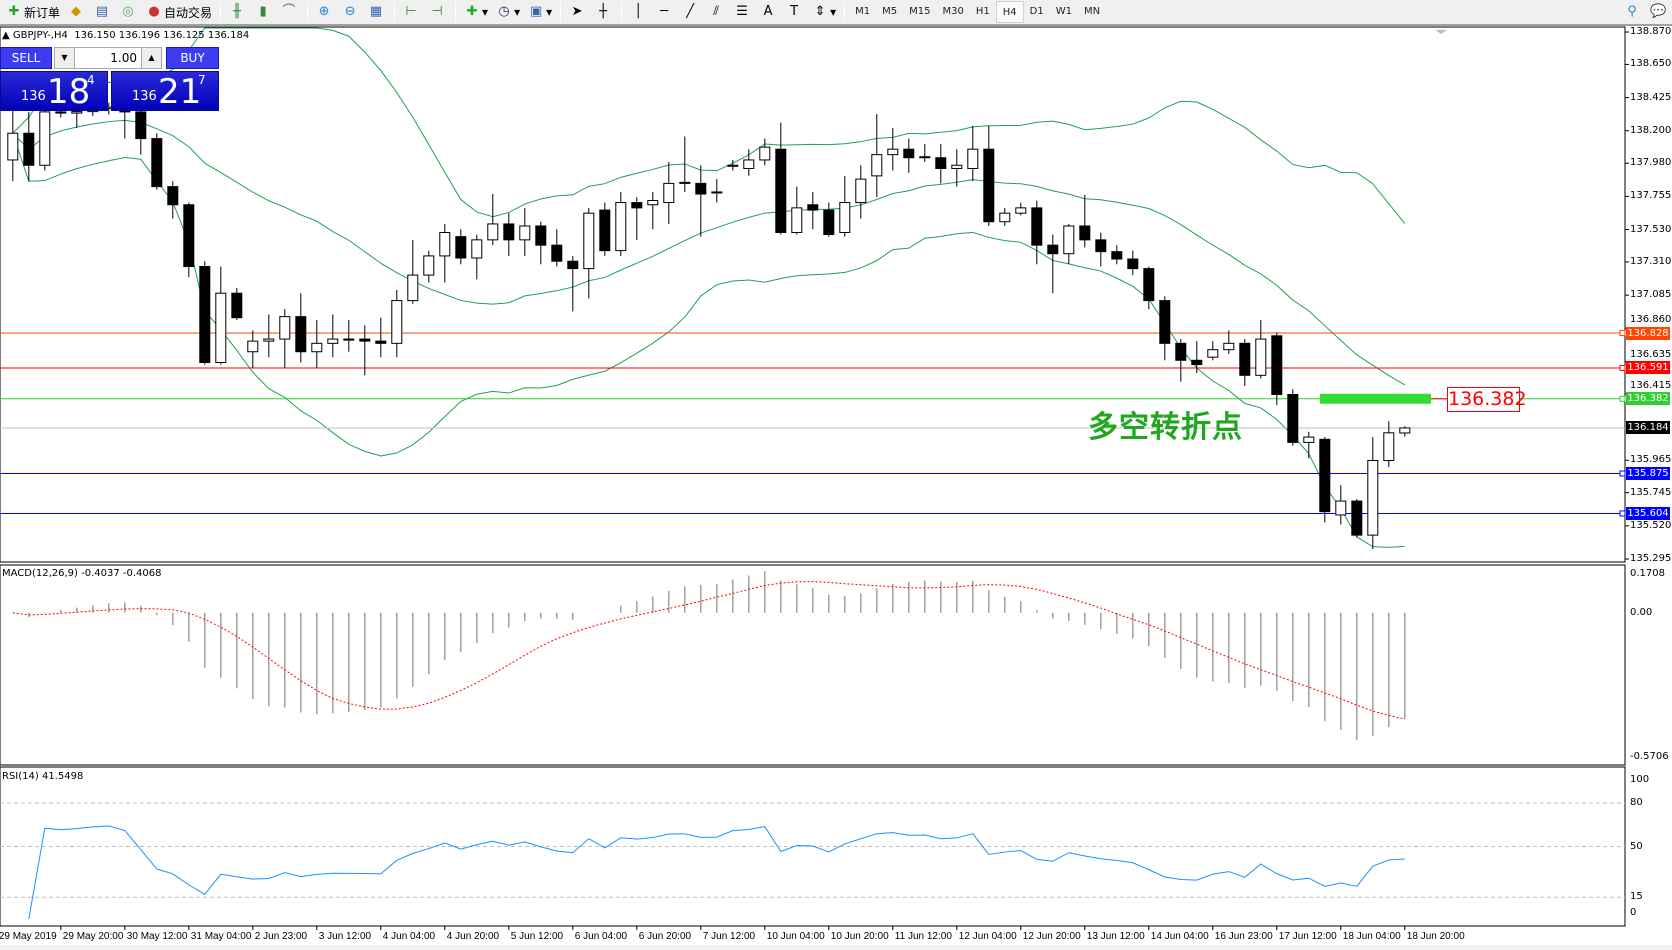 Image resolution: width=1672 pixels, height=950 pixels. Describe the element at coordinates (151, 58) in the screenshot. I see `lot-increase-button: ▲` at that location.